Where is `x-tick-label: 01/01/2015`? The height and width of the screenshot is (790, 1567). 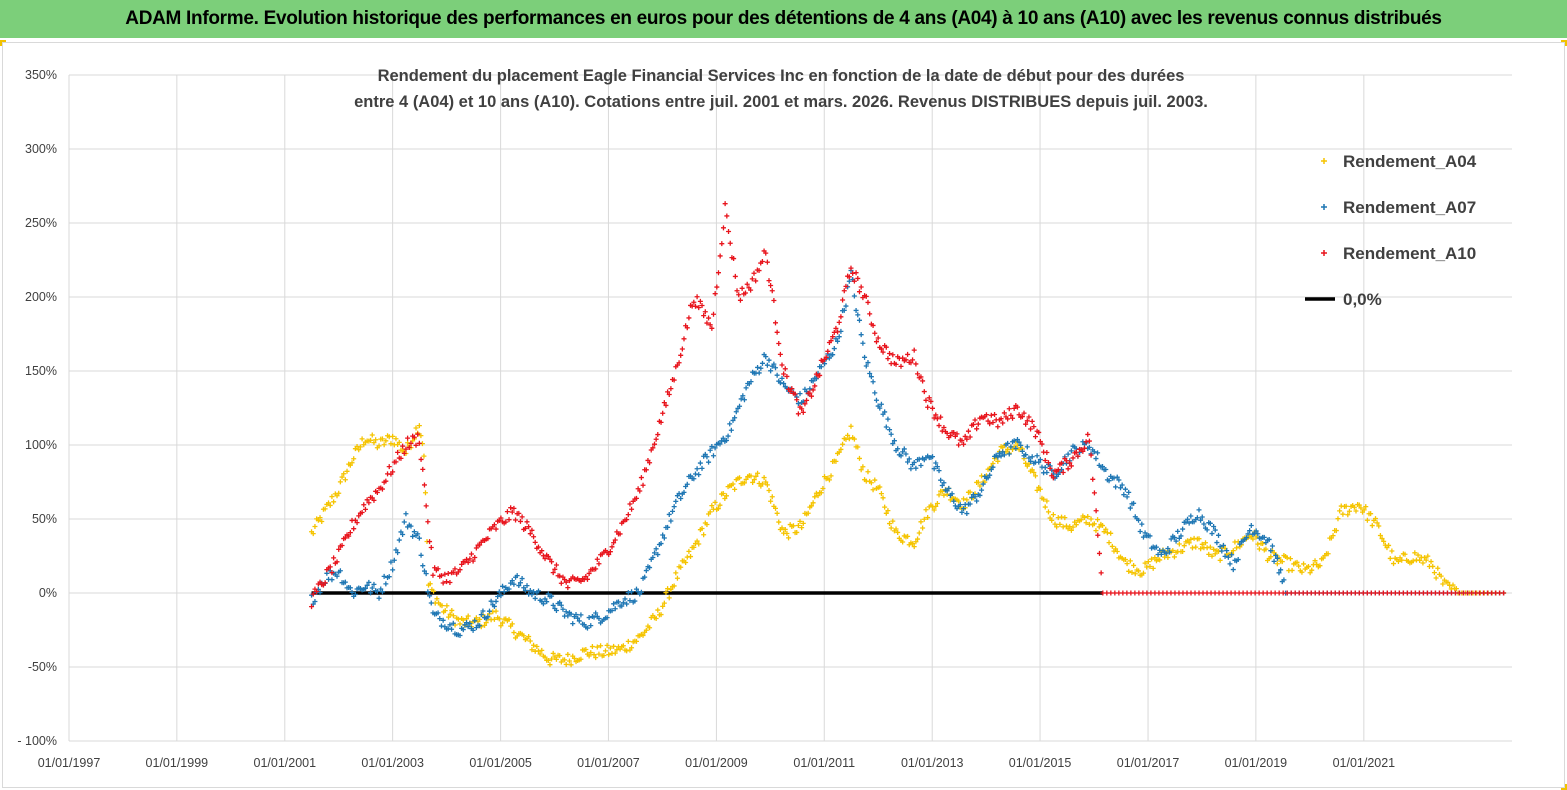 x-tick-label: 01/01/2015 is located at coordinates (1040, 763).